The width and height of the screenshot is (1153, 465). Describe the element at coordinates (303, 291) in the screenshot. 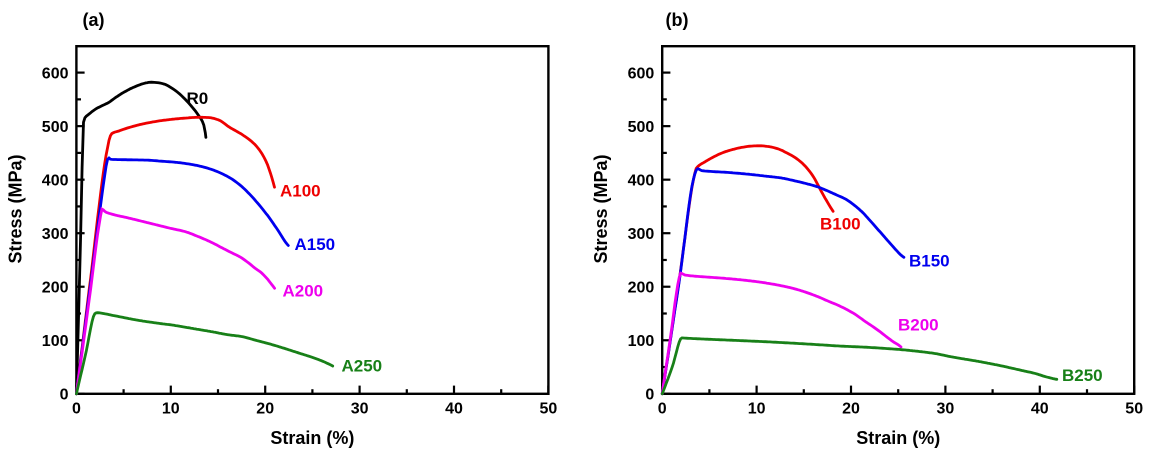

I see `svg-text: A200` at that location.